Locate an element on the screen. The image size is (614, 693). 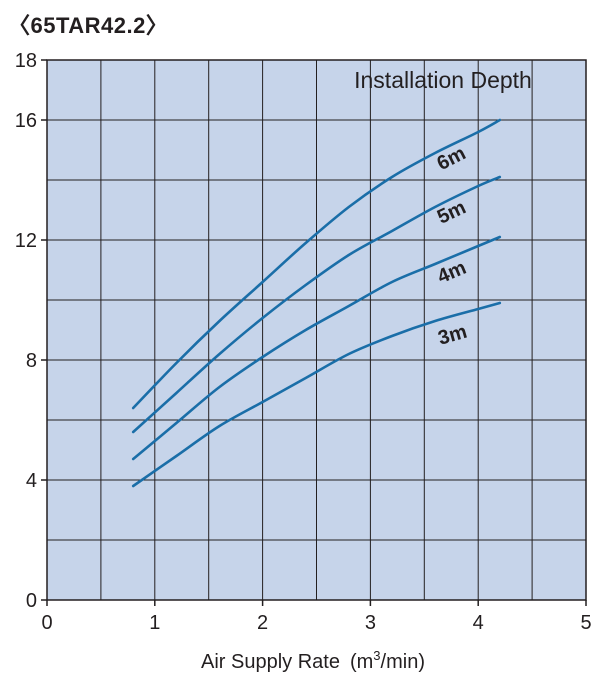
y-tick-label: 4 is located at coordinates (31, 481).